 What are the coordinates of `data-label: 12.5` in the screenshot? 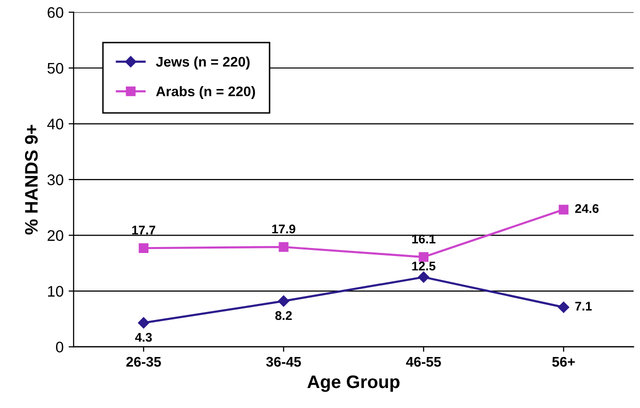 It's located at (424, 266).